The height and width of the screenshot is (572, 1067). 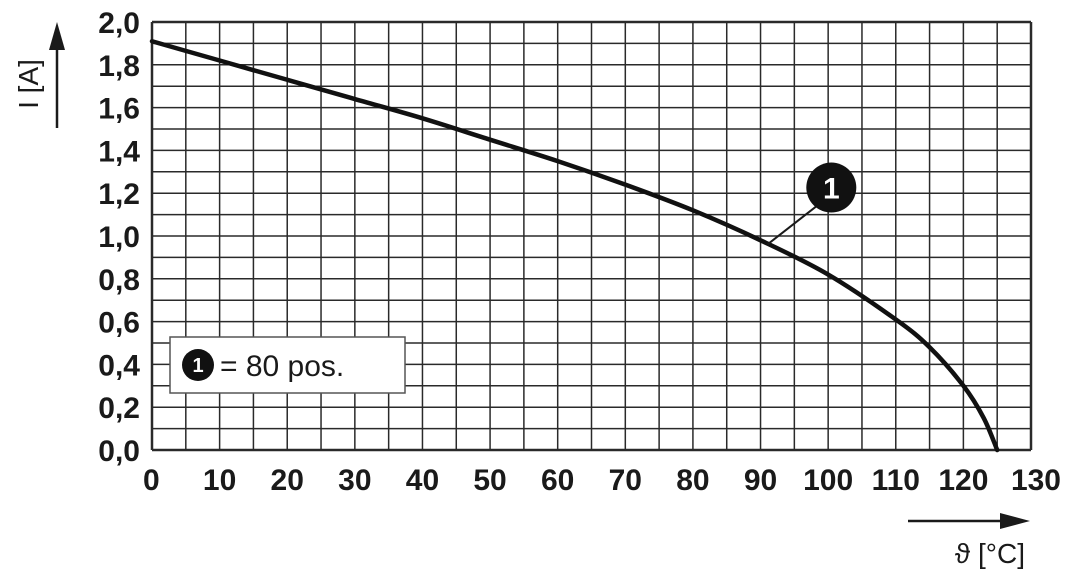 I want to click on y-axis-ticks: 0,0 0,2 0,4 0,6 0,8 1,0 1,2 1,4 1,6 1,8 2,0, so click(x=119, y=237).